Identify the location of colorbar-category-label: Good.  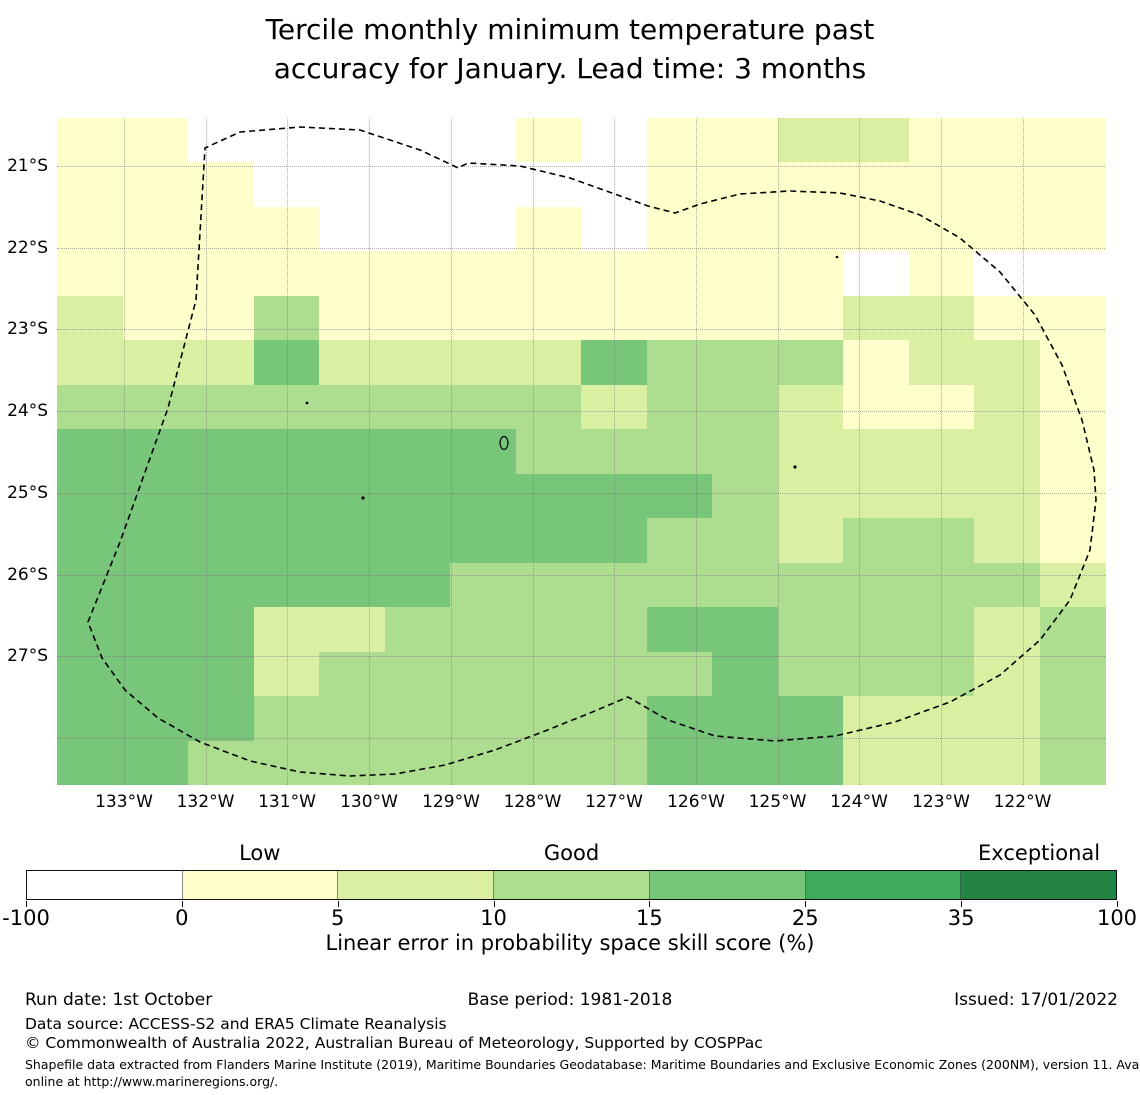
(571, 853).